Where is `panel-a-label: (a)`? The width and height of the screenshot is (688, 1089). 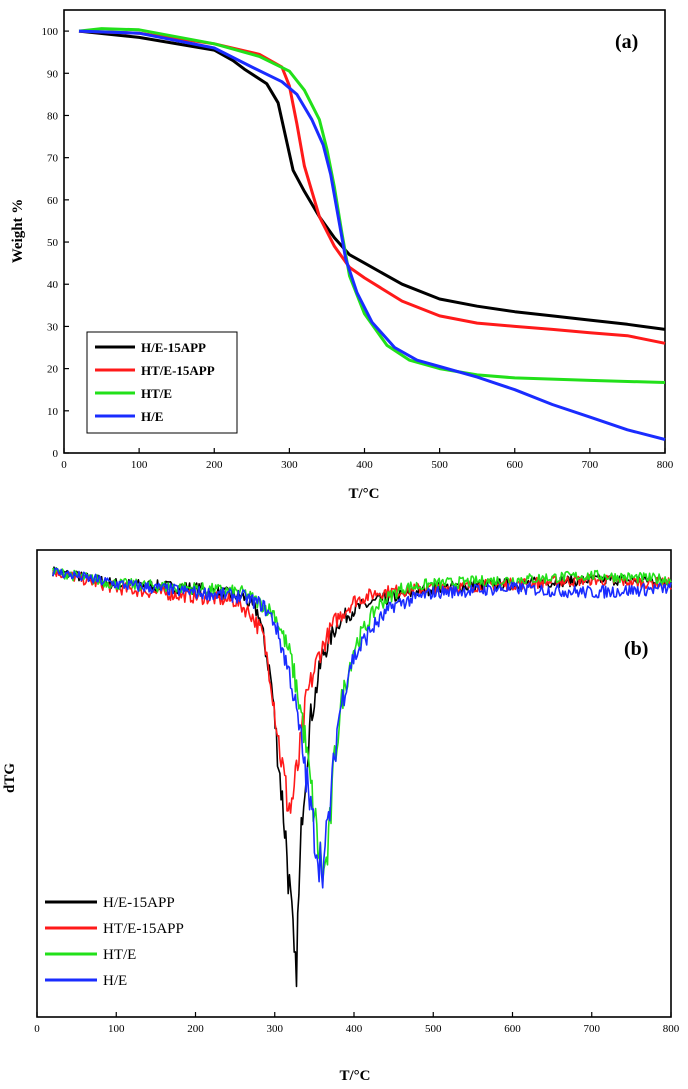
panel-a-label: (a) is located at coordinates (626, 42).